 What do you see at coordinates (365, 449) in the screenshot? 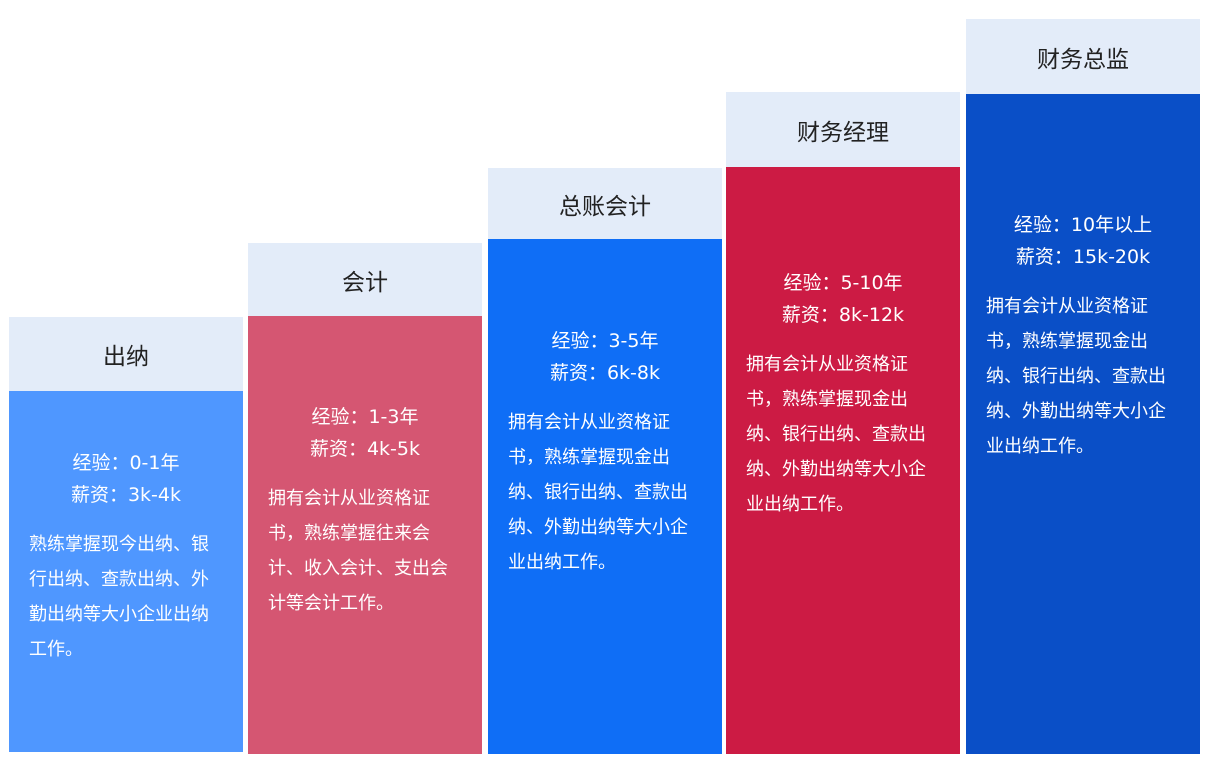
I see `salary-text: 薪资：4k-5k` at bounding box center [365, 449].